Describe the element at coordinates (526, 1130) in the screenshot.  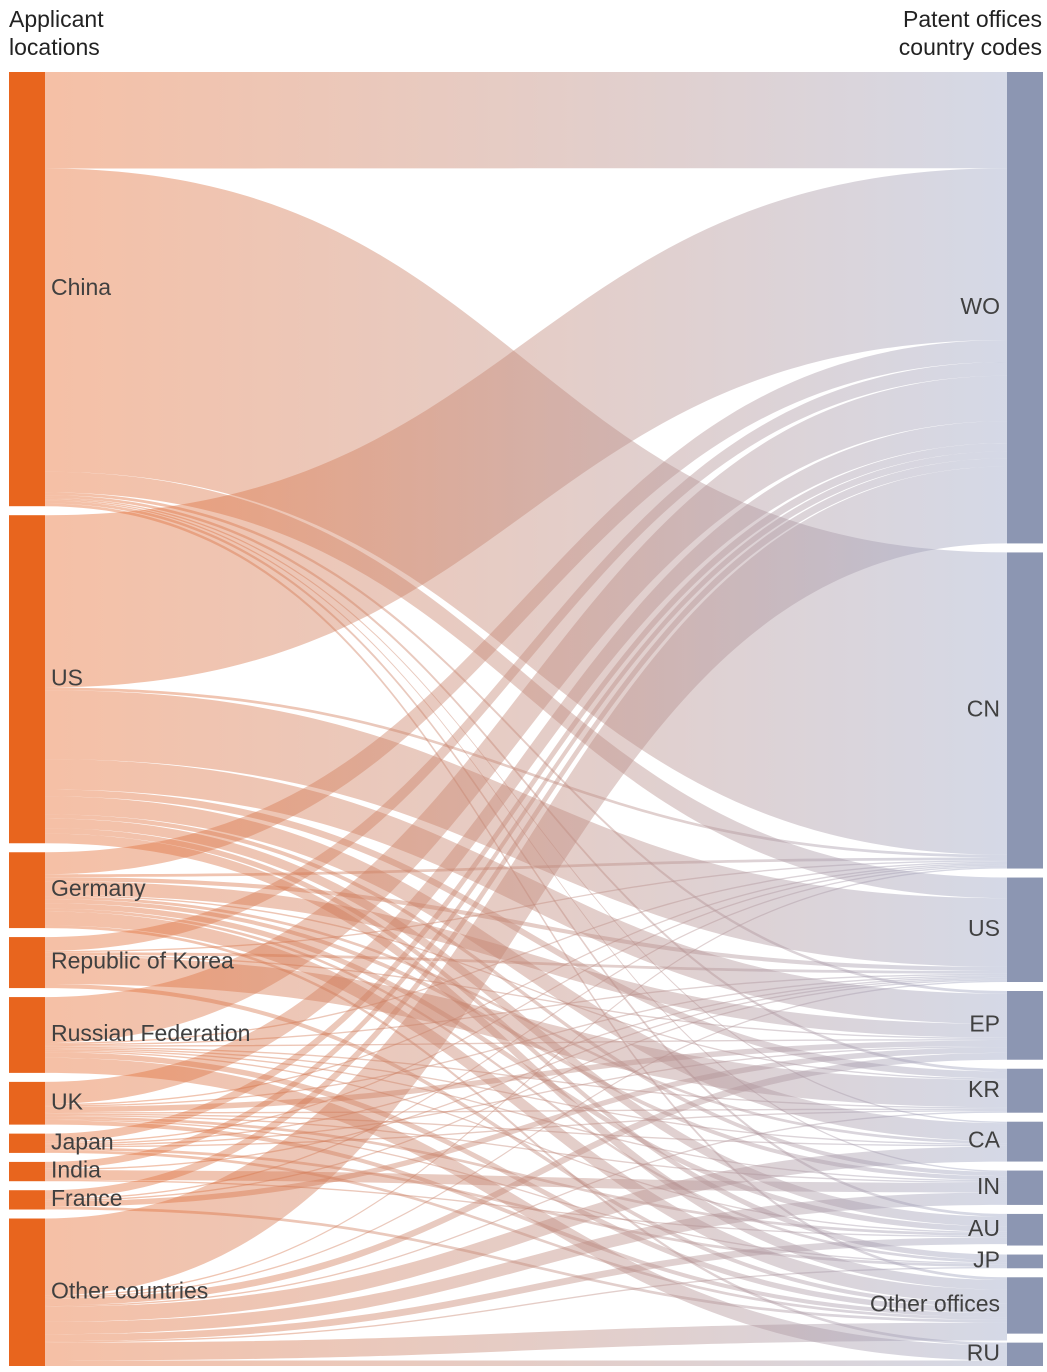
I see `flow-uk-to-ca` at that location.